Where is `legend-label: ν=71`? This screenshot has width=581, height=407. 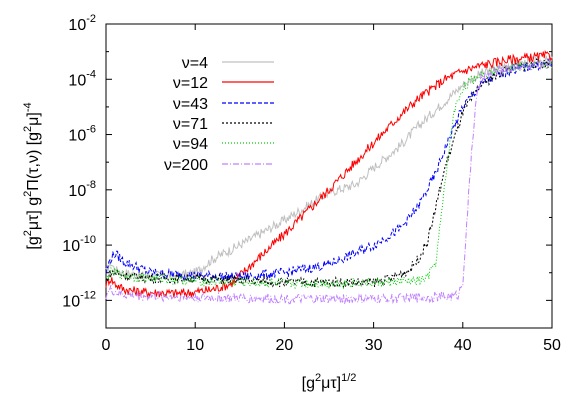 legend-label: ν=71 is located at coordinates (190, 124).